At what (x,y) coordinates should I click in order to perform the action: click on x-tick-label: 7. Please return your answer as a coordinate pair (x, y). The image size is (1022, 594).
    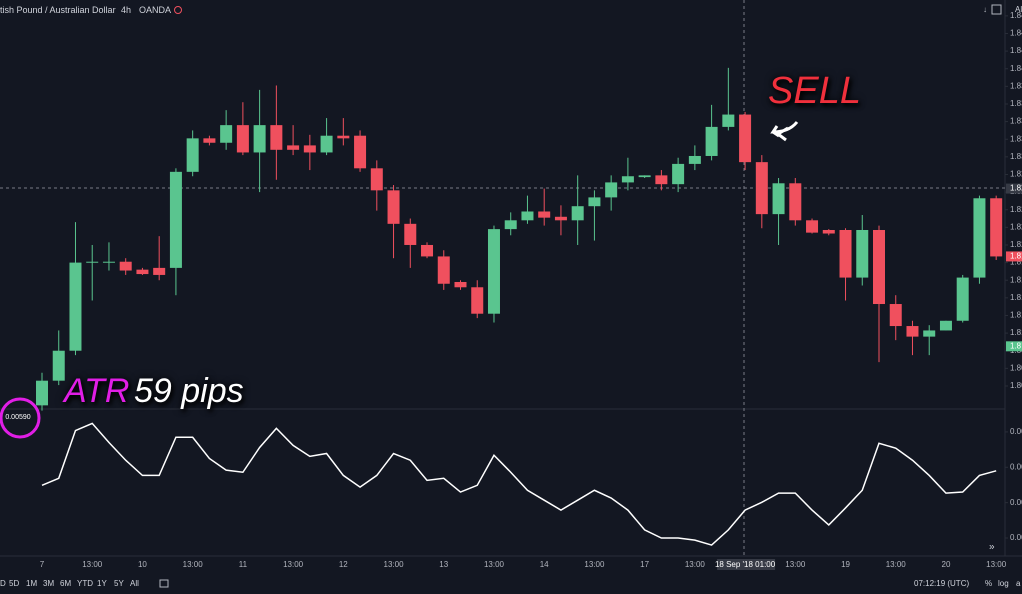
    Looking at the image, I should click on (42, 564).